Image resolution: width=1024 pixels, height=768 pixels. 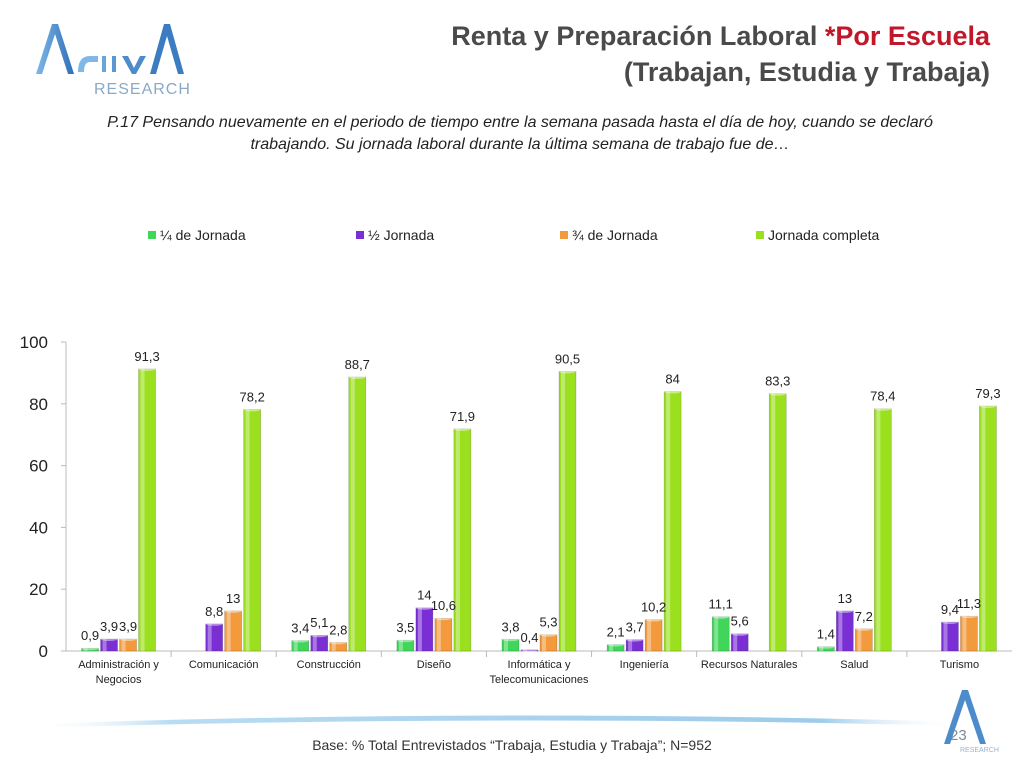 What do you see at coordinates (969, 603) in the screenshot?
I see `data-label: 11,3` at bounding box center [969, 603].